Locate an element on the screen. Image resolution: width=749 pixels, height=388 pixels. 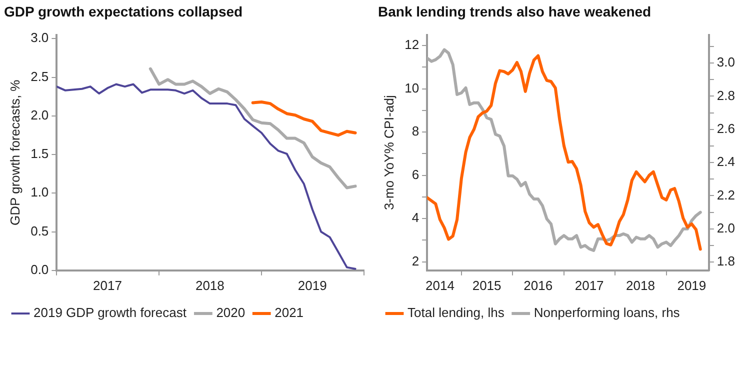
legend-label: Nonperforming loans, rhs is located at coordinates (607, 312).